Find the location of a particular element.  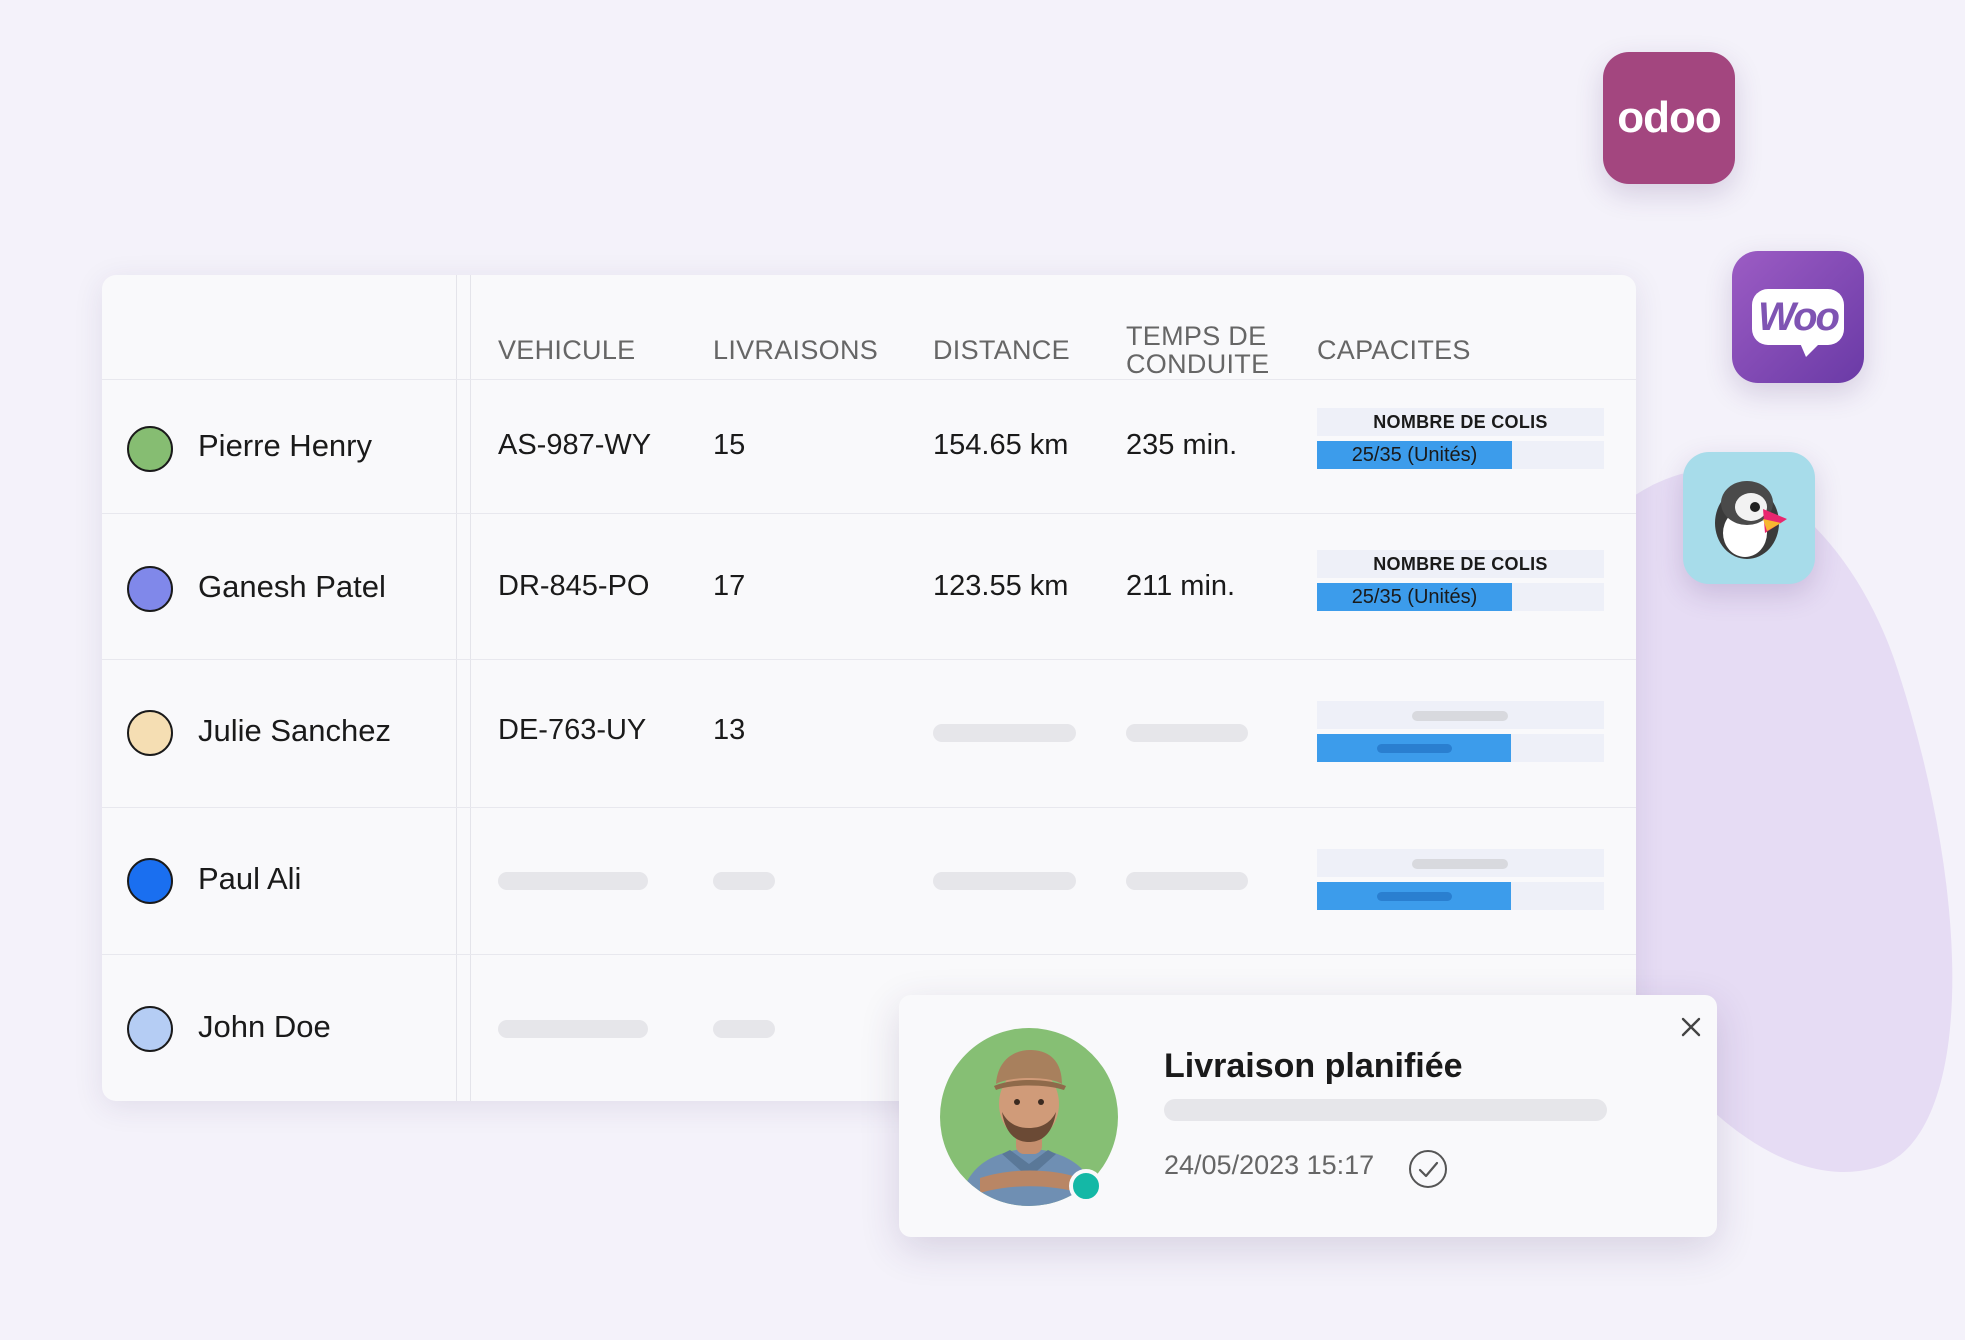

vehicle-plate: DR-845-PO is located at coordinates (574, 586).